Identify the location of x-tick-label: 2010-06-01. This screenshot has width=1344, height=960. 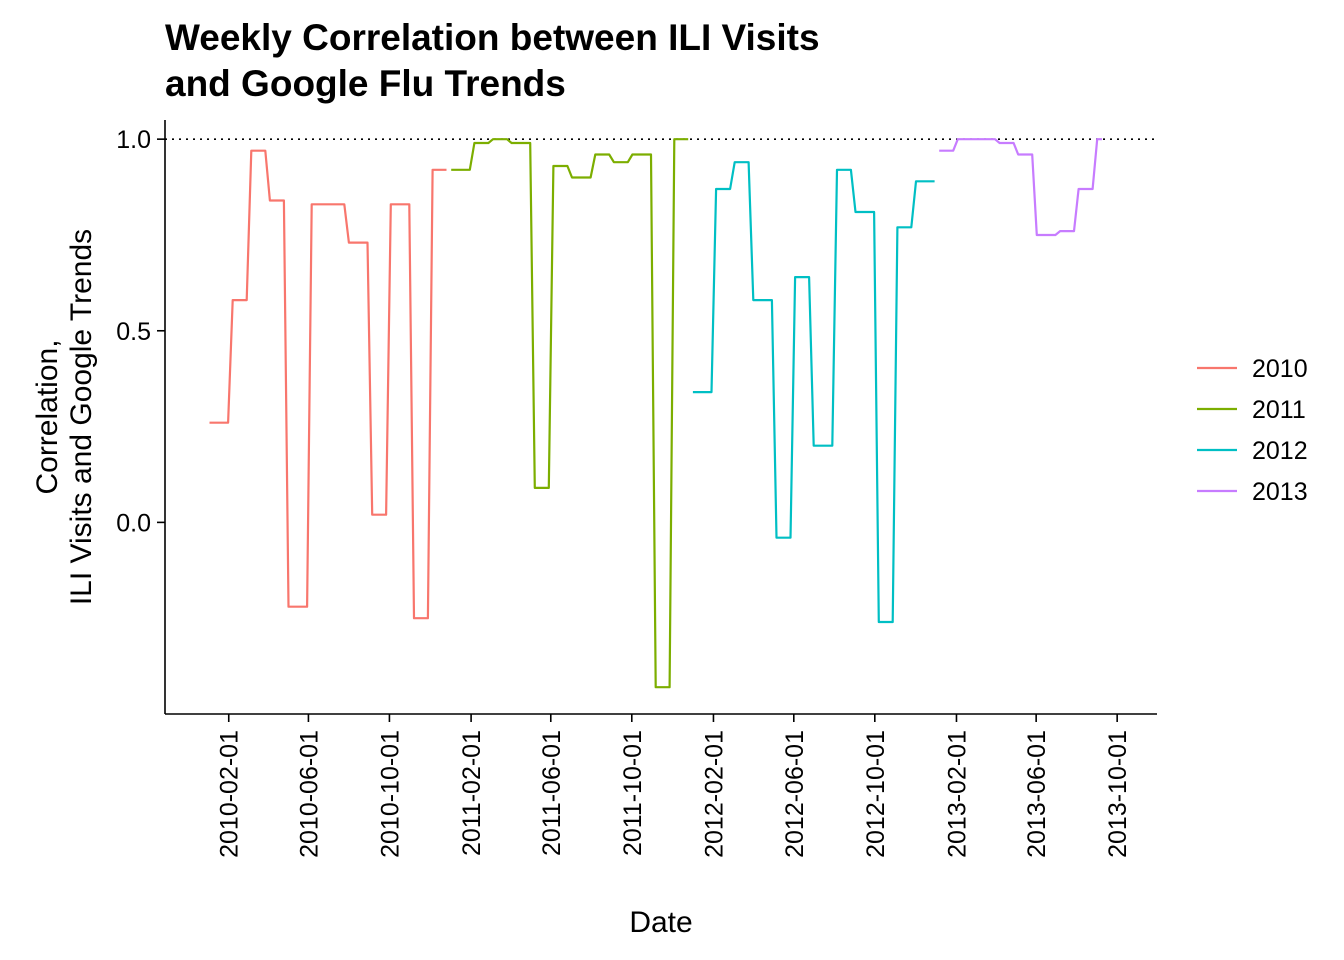
(309, 794).